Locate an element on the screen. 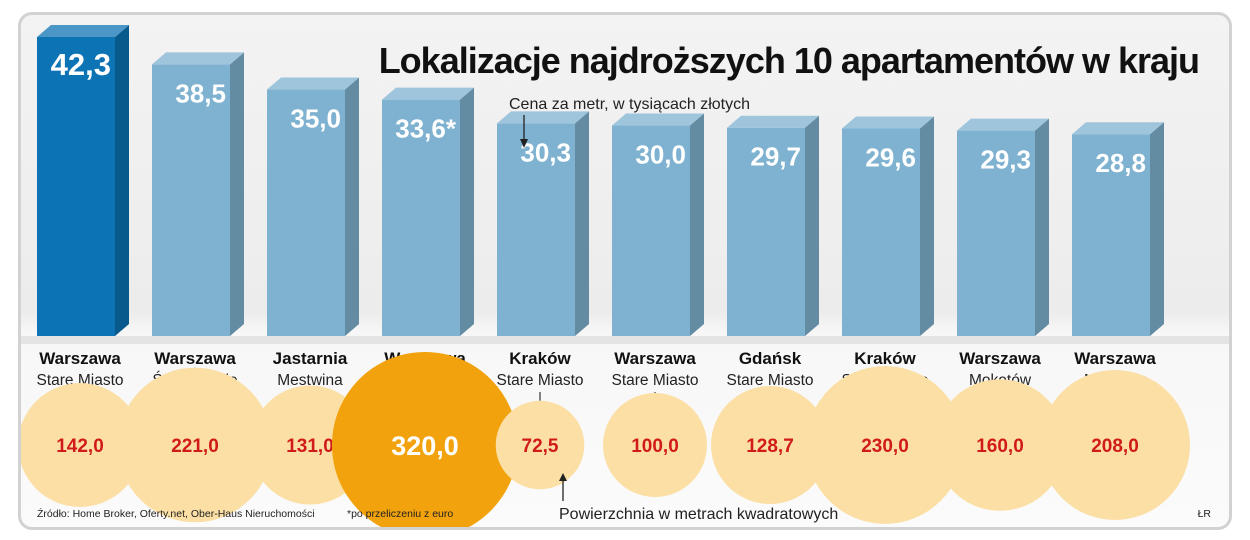 Image resolution: width=1250 pixels, height=540 pixels. category-district-label: Mestwina is located at coordinates (310, 380).